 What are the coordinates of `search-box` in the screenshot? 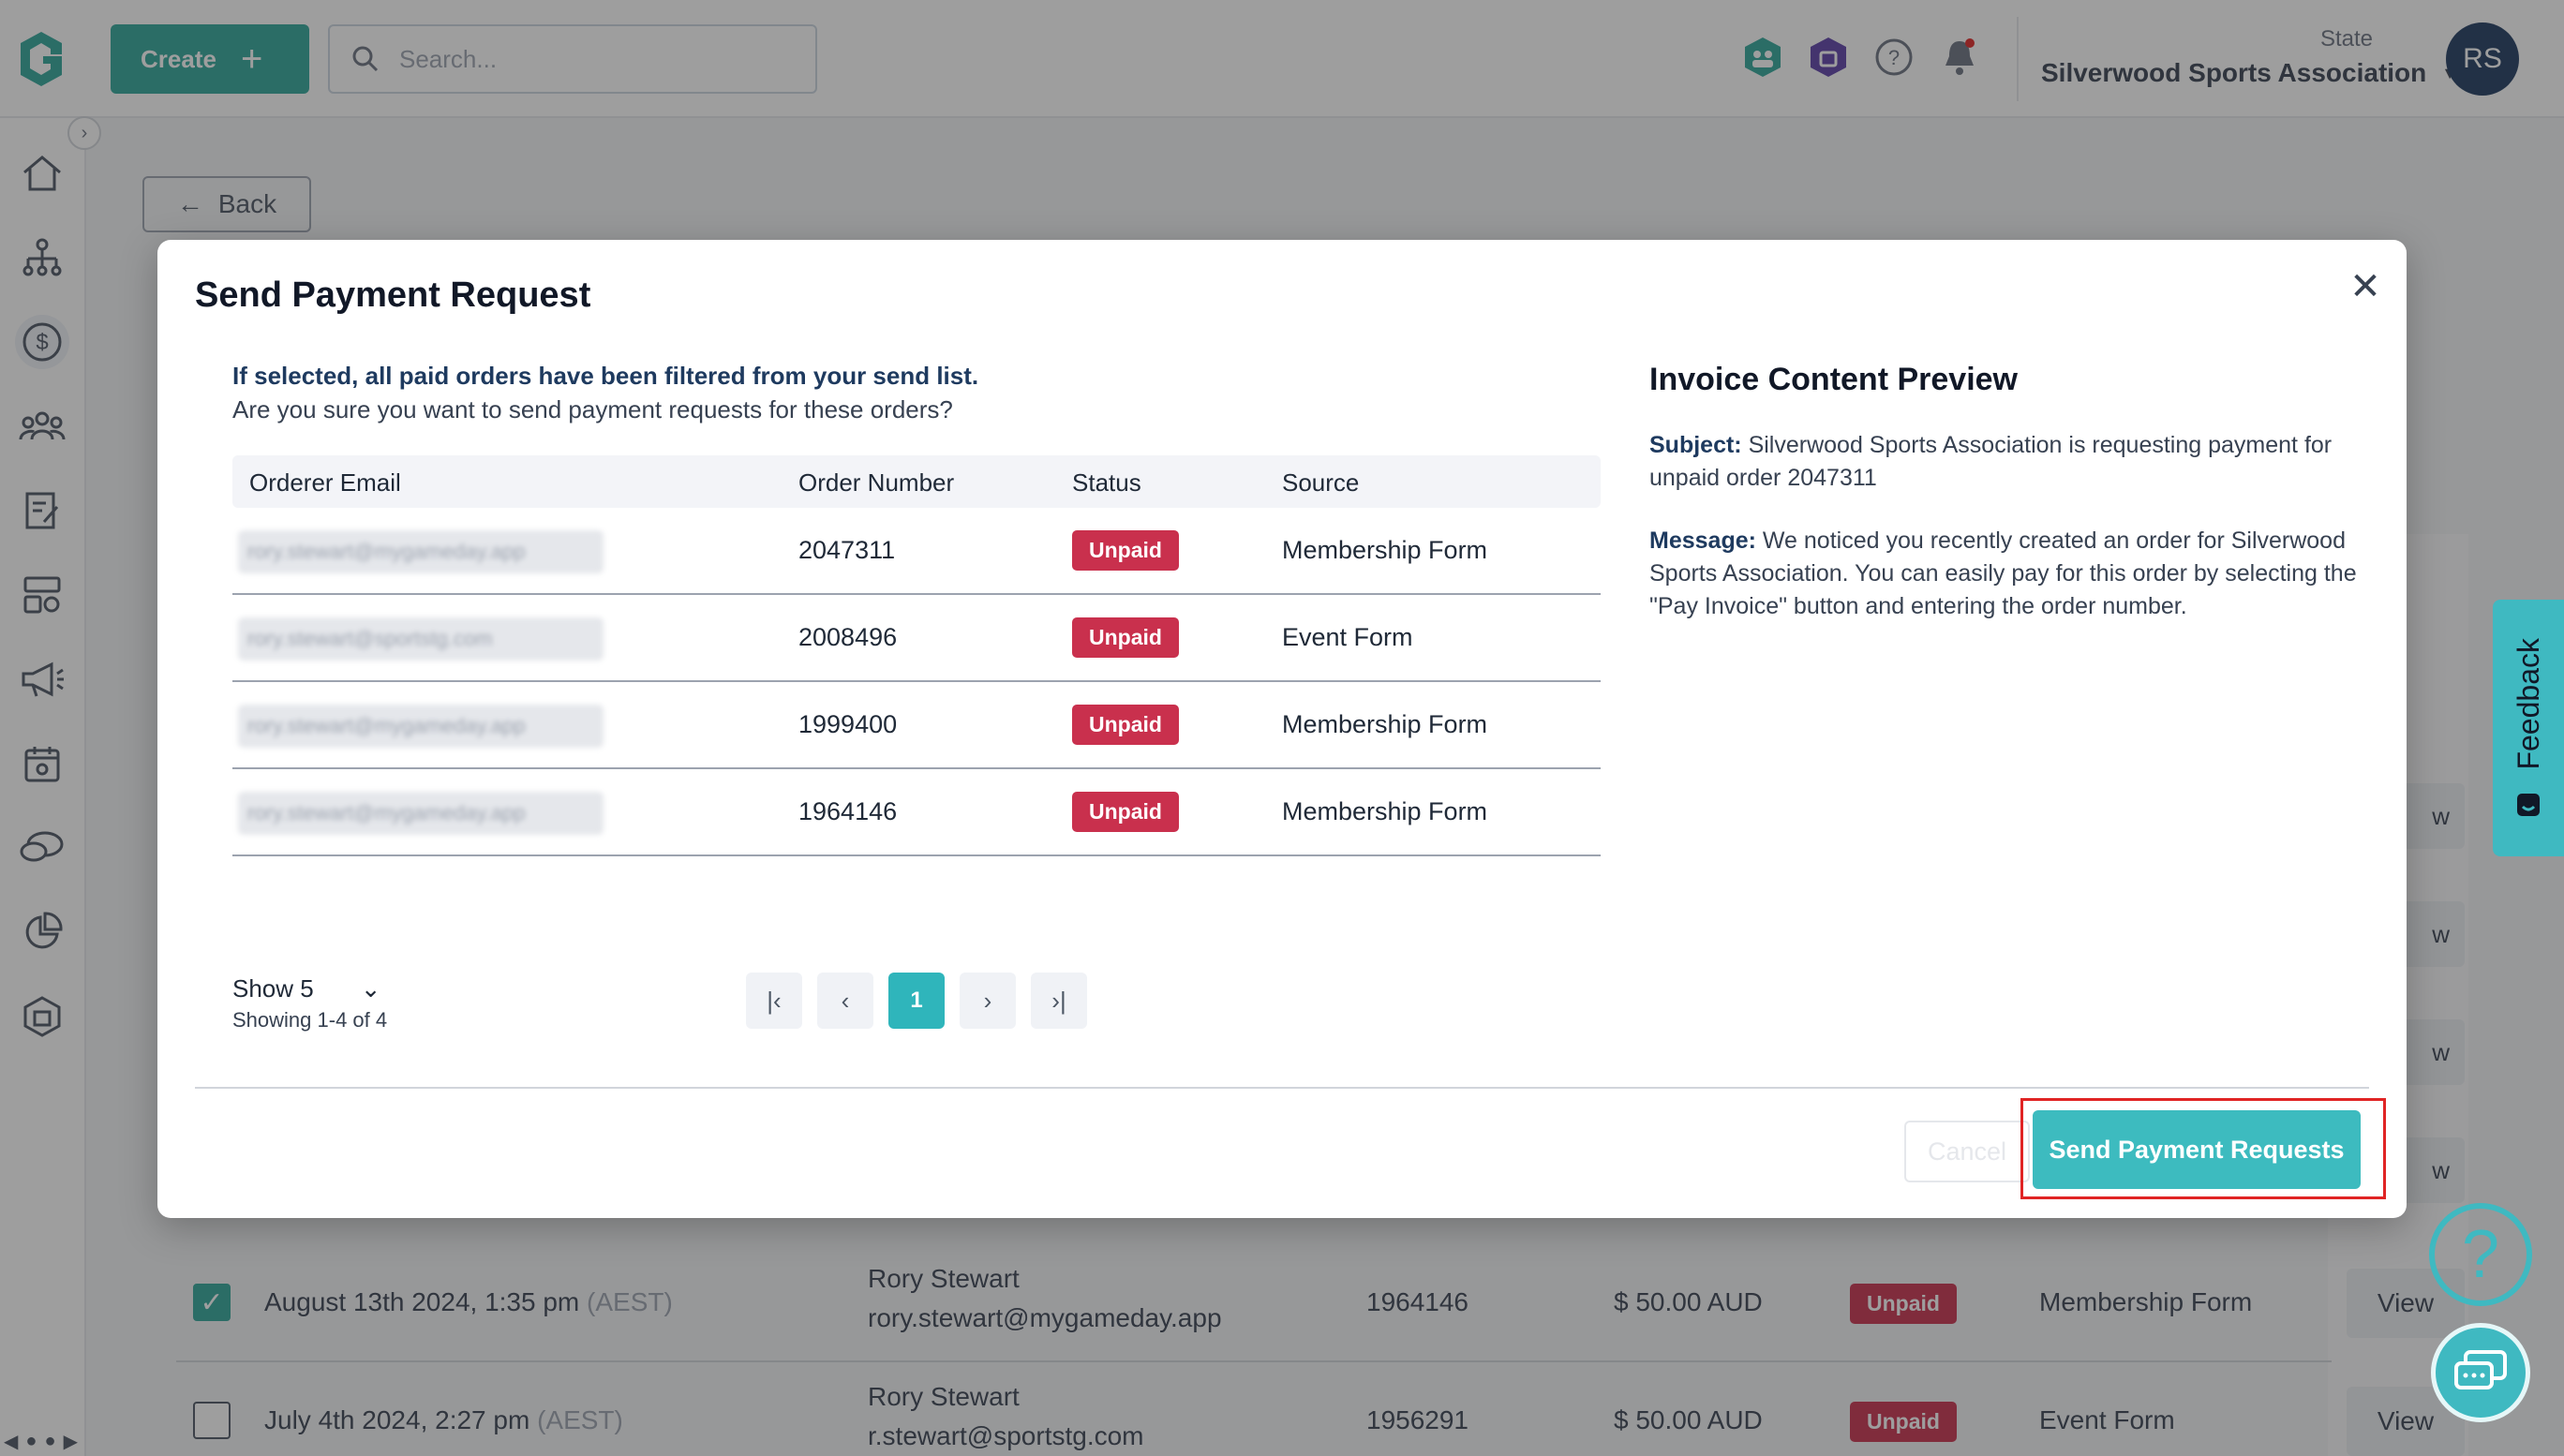 It's located at (572, 59).